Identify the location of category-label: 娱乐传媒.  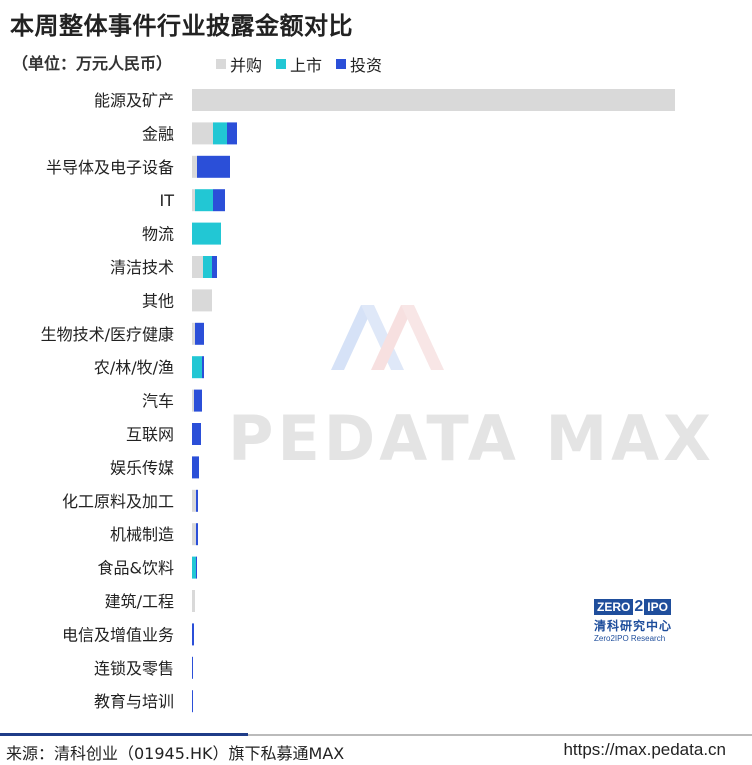
(142, 467).